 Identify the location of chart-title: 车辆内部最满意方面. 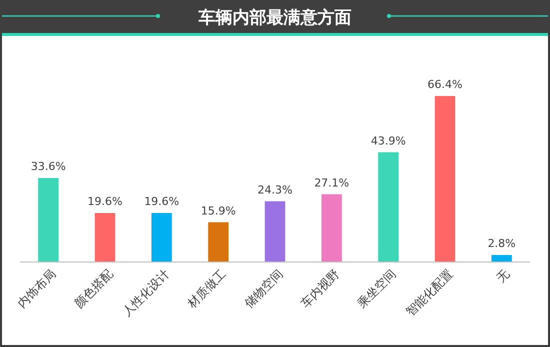
(275, 18).